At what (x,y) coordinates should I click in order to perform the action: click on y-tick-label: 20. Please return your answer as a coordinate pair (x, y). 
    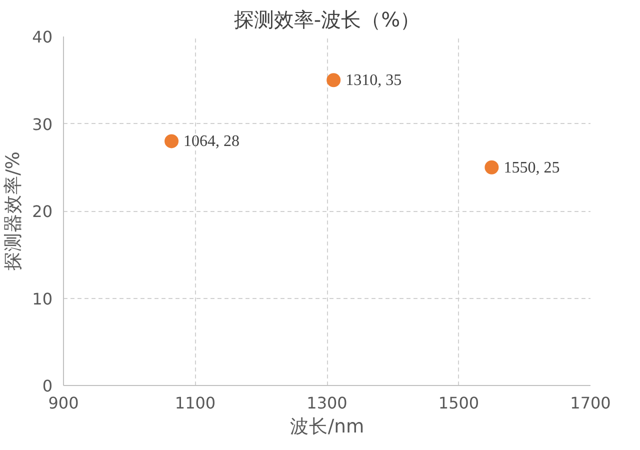
    Looking at the image, I should click on (42, 211).